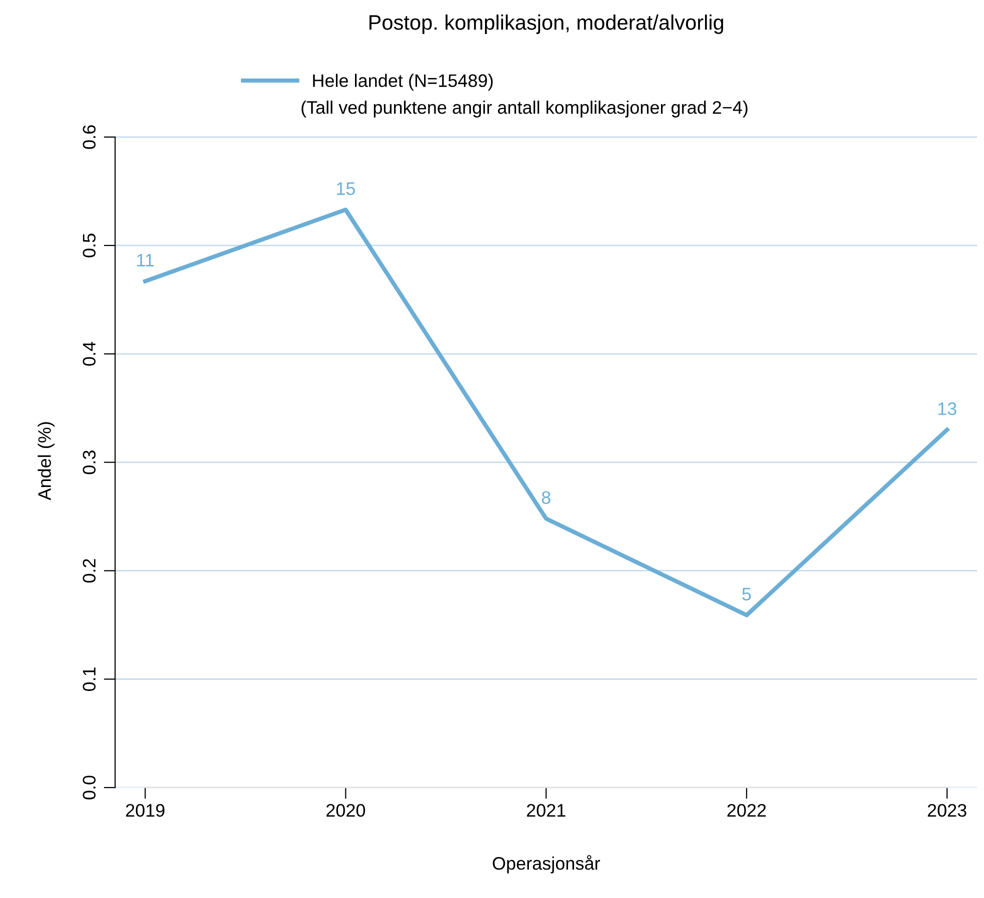 The image size is (984, 898). What do you see at coordinates (145, 260) in the screenshot?
I see `annotation: 11` at bounding box center [145, 260].